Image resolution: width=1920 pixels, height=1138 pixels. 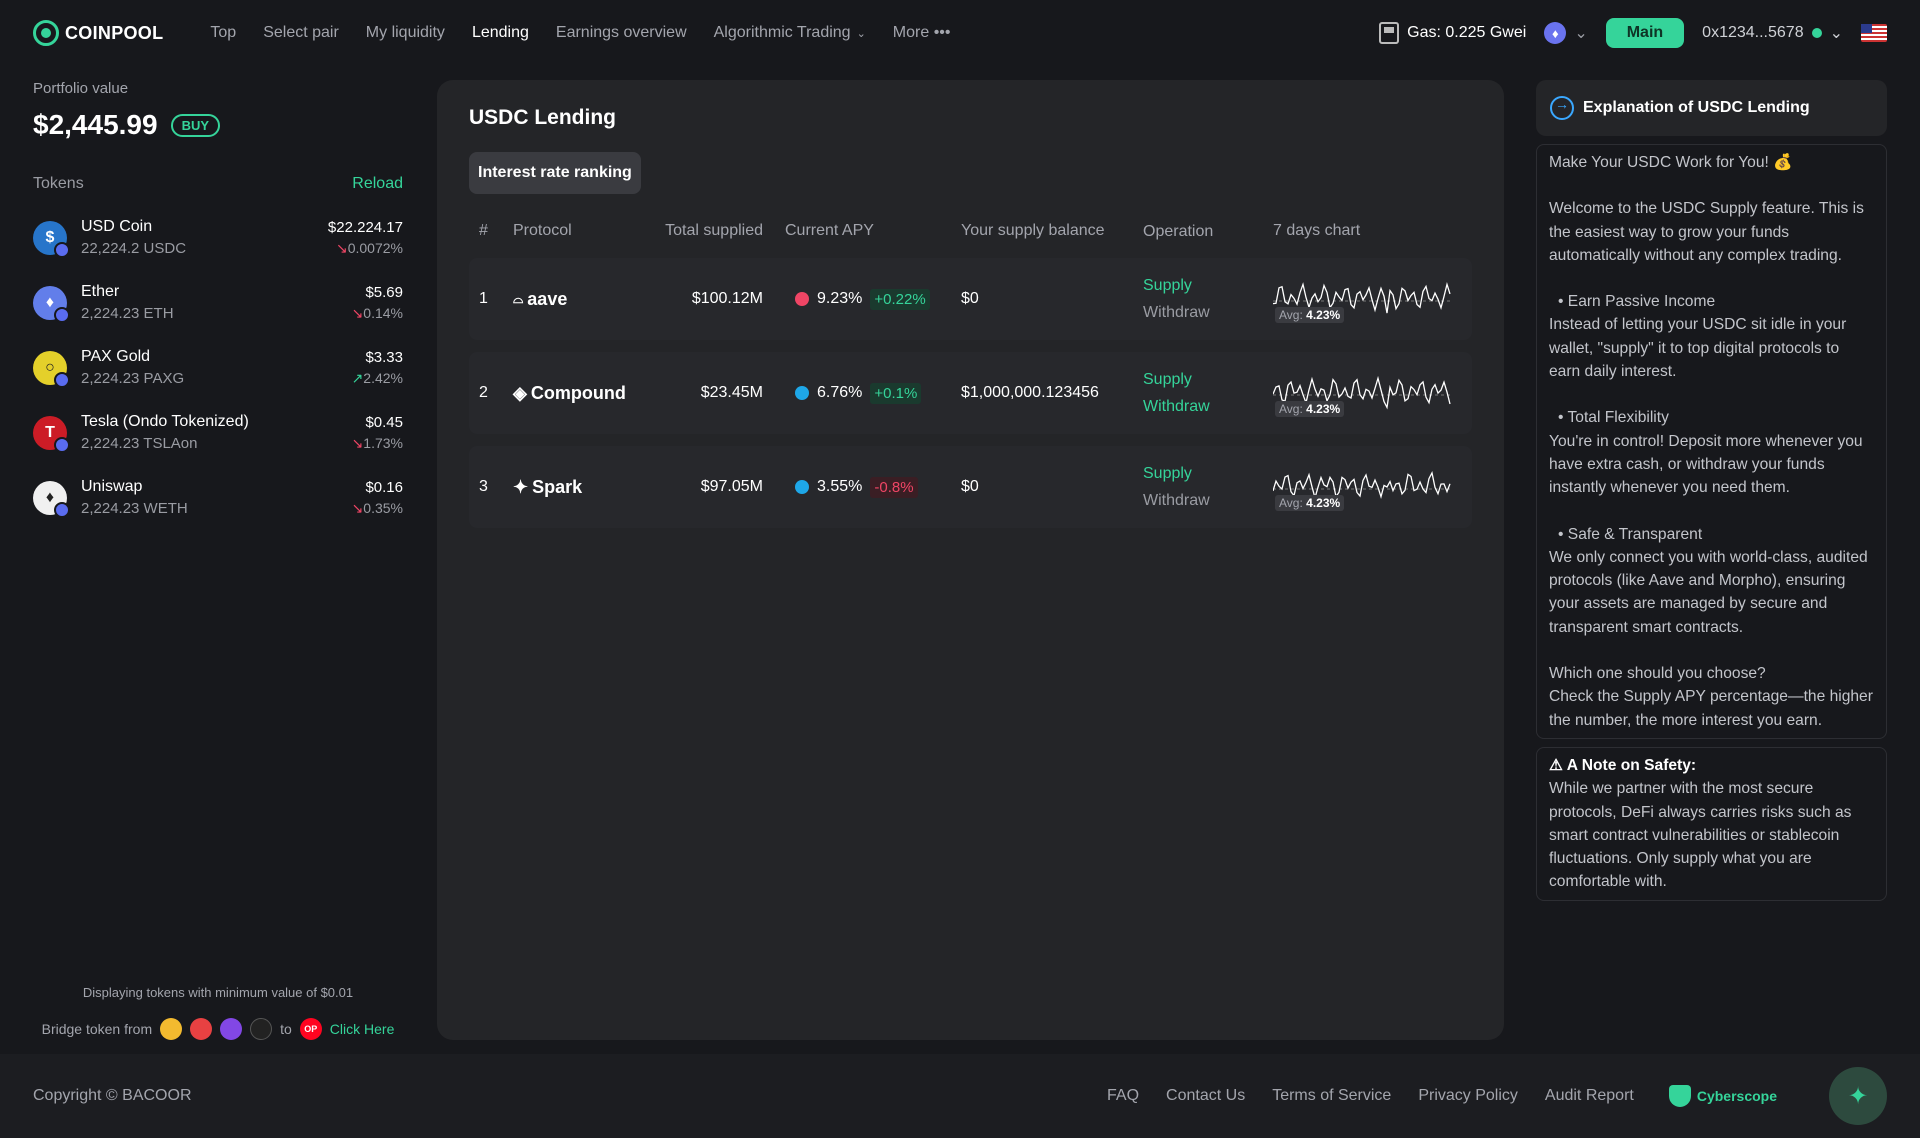 I want to click on bridge-row: Bridge token from to OP Click Here, so click(x=218, y=1029).